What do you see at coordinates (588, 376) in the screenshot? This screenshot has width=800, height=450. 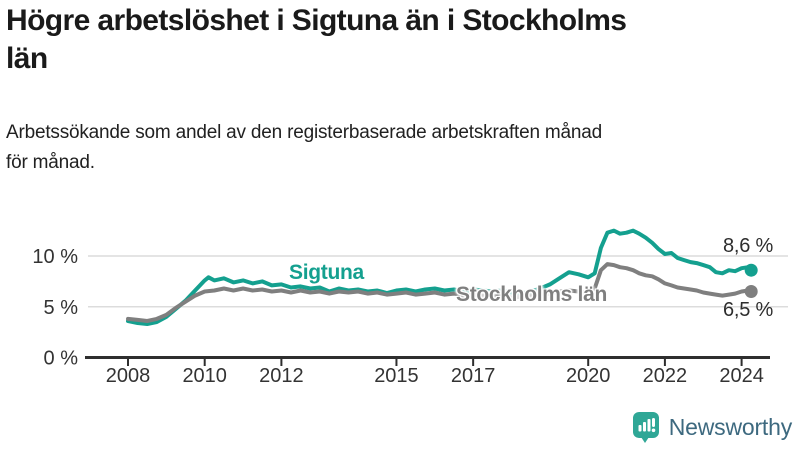 I see `x-axis-tick-label: 2020` at bounding box center [588, 376].